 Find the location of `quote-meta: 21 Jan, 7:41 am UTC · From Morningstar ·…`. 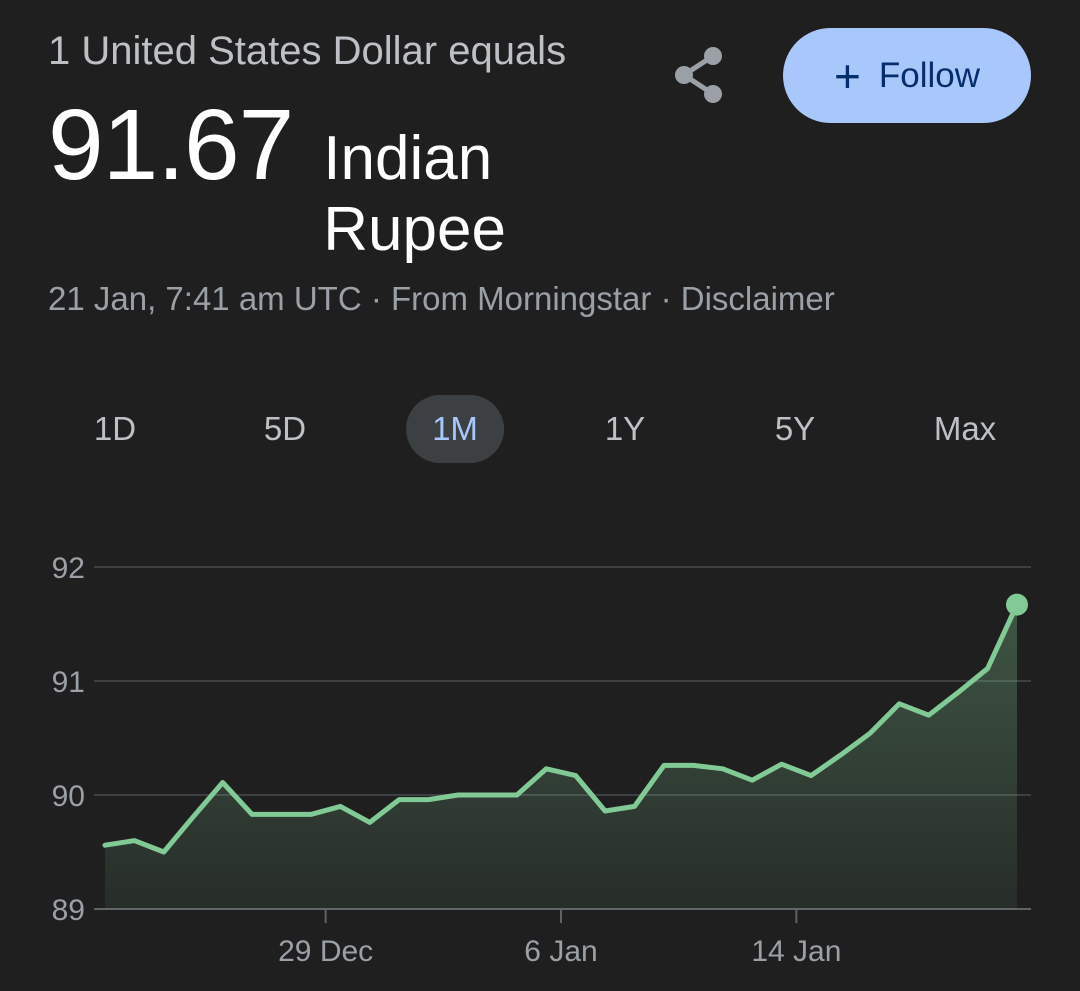

quote-meta: 21 Jan, 7:41 am UTC · From Morningstar ·… is located at coordinates (441, 299).